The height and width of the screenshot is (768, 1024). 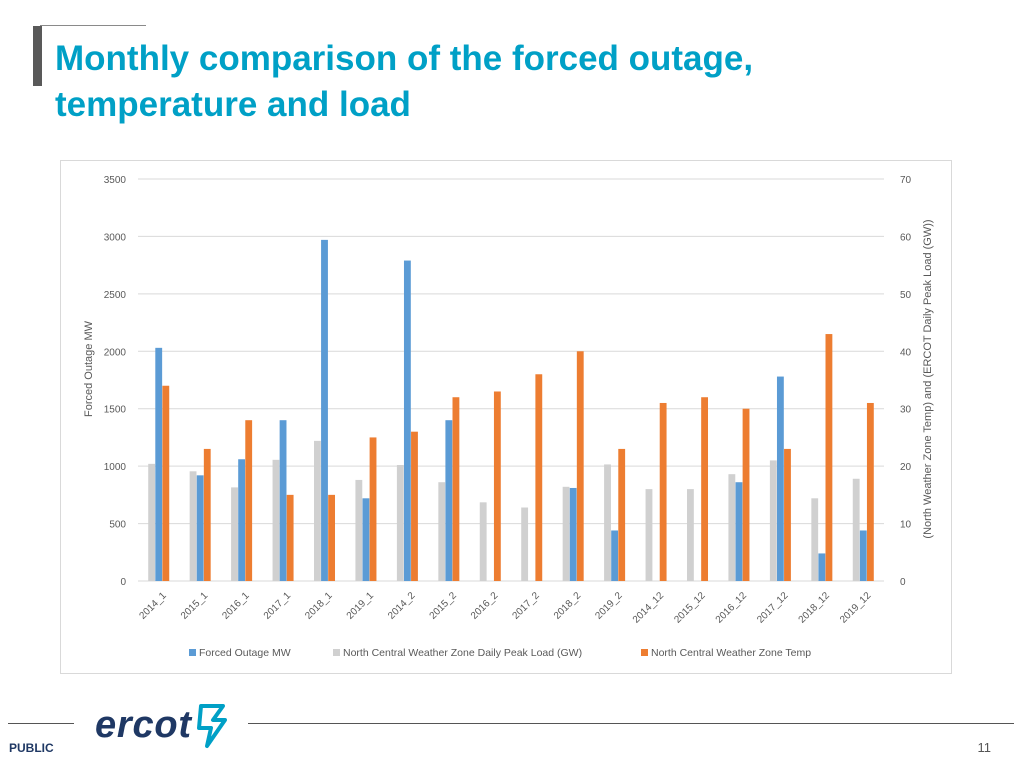 What do you see at coordinates (115, 237) in the screenshot?
I see `y-tick-label: 3000` at bounding box center [115, 237].